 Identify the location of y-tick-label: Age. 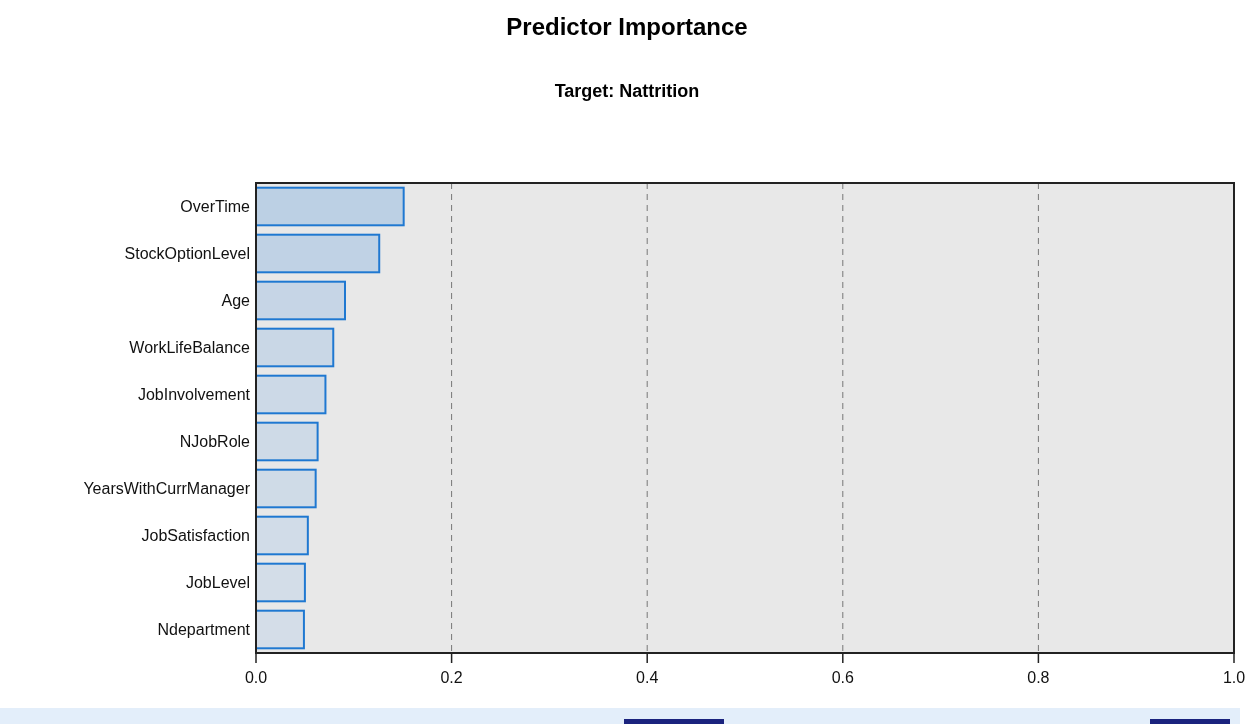
(236, 301).